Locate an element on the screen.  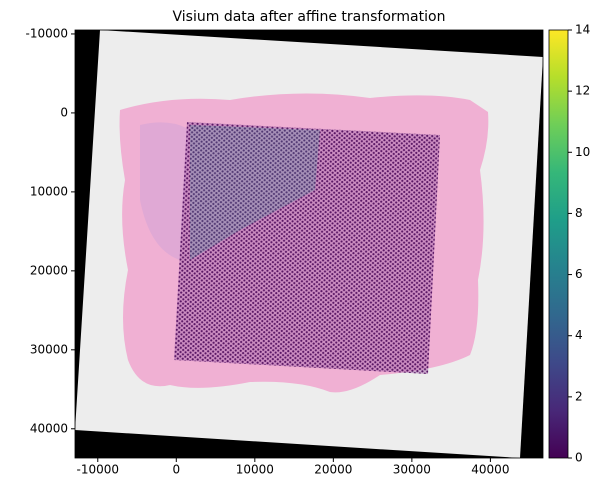
spot-highlight is located at coordinates (255, 192).